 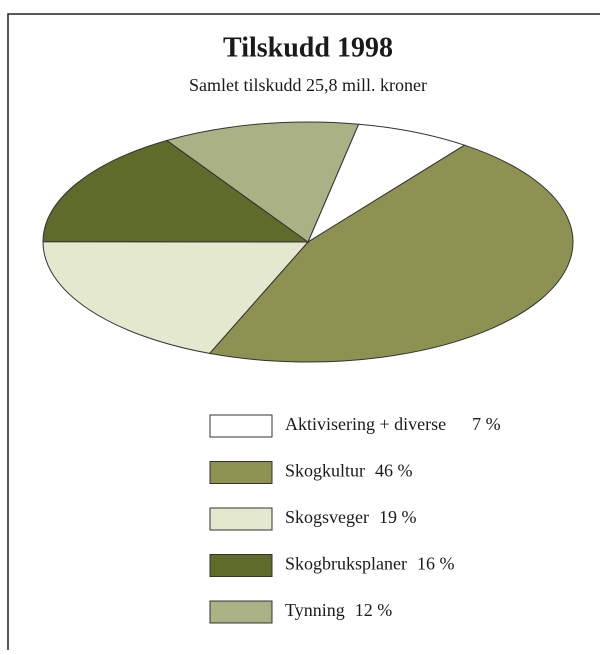 I want to click on legend-label: Tynning, so click(x=315, y=610).